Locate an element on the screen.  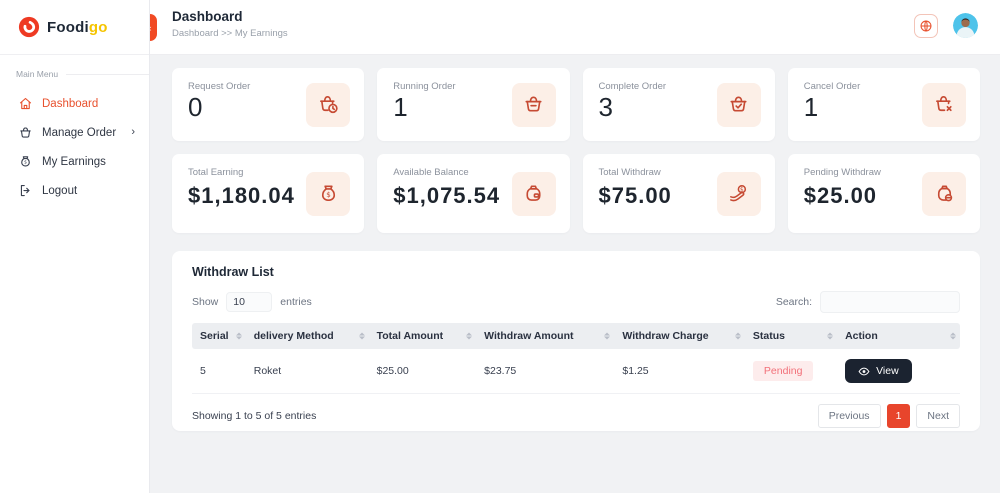
sidebar-item-manage-order: Manage Order › is located at coordinates (74, 132).